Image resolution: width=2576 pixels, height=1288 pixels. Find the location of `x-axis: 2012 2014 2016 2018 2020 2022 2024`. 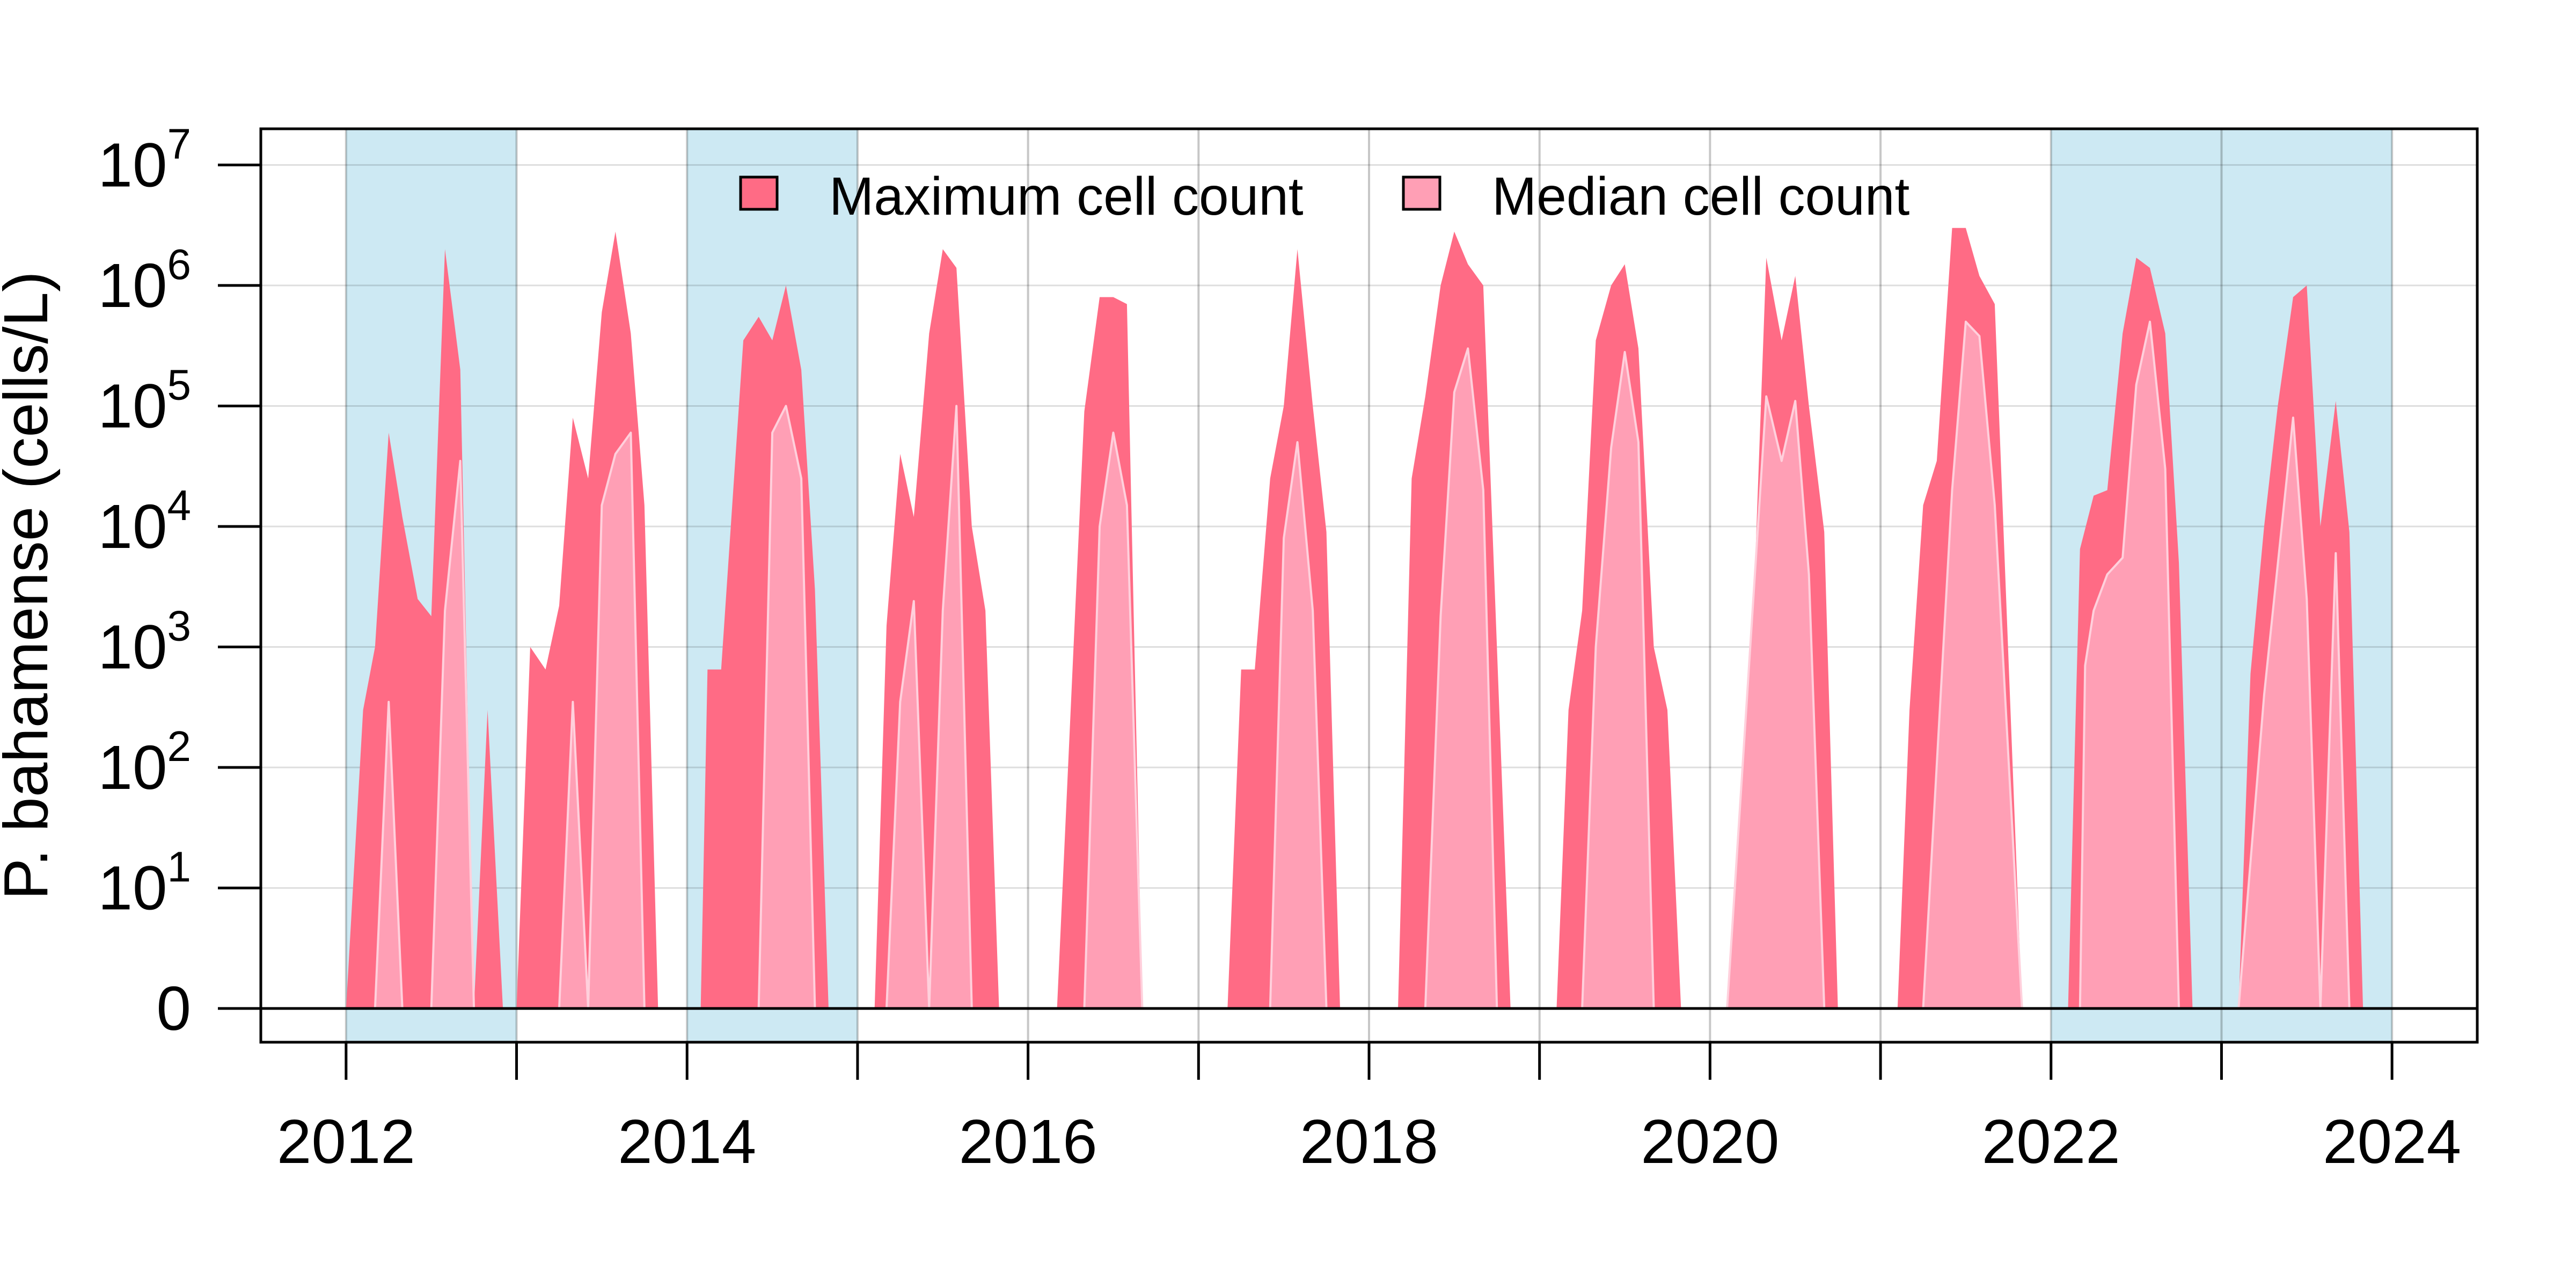

x-axis: 2012 2014 2016 2018 2020 2022 2024 is located at coordinates (1369, 1108).